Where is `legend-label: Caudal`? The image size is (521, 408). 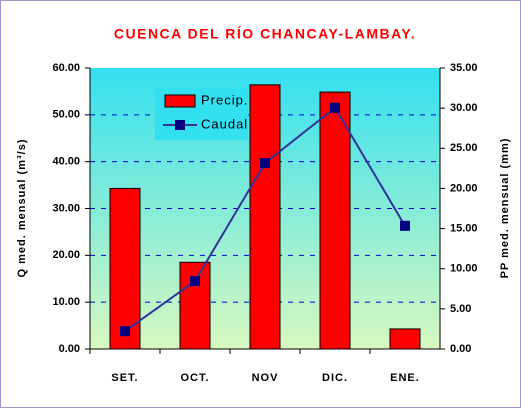
legend-label: Caudal is located at coordinates (224, 123).